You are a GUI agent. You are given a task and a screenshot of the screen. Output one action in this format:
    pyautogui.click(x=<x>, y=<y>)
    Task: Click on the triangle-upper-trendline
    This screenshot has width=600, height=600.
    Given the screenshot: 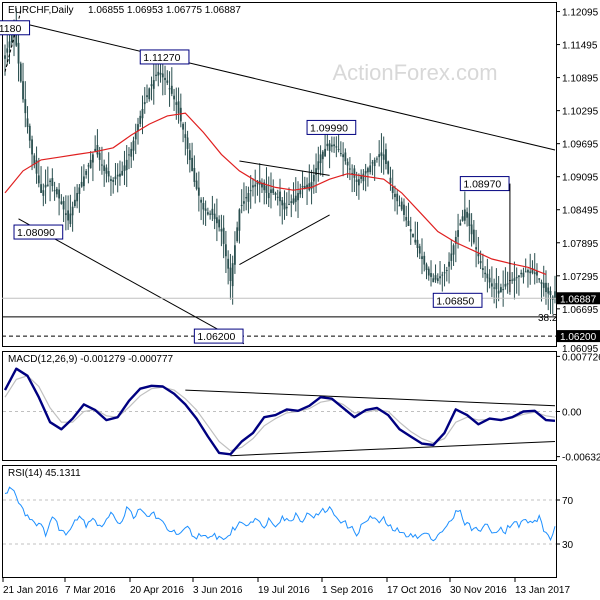 What is the action you would take?
    pyautogui.click(x=284, y=168)
    